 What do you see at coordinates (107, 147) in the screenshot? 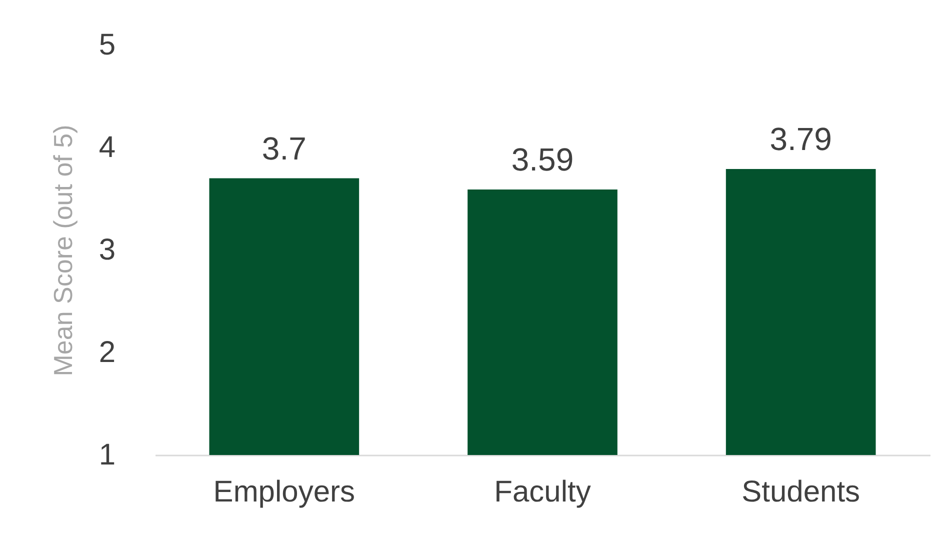
I see `y-tick-label: 4` at bounding box center [107, 147].